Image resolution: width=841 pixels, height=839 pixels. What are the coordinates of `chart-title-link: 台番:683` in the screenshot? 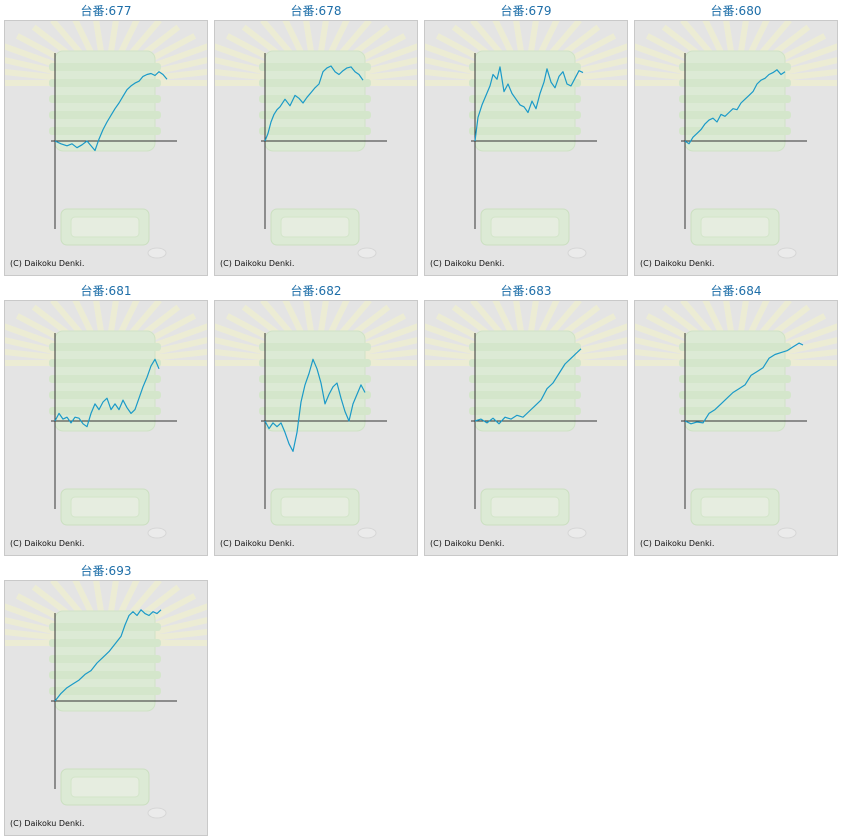 It's located at (526, 291).